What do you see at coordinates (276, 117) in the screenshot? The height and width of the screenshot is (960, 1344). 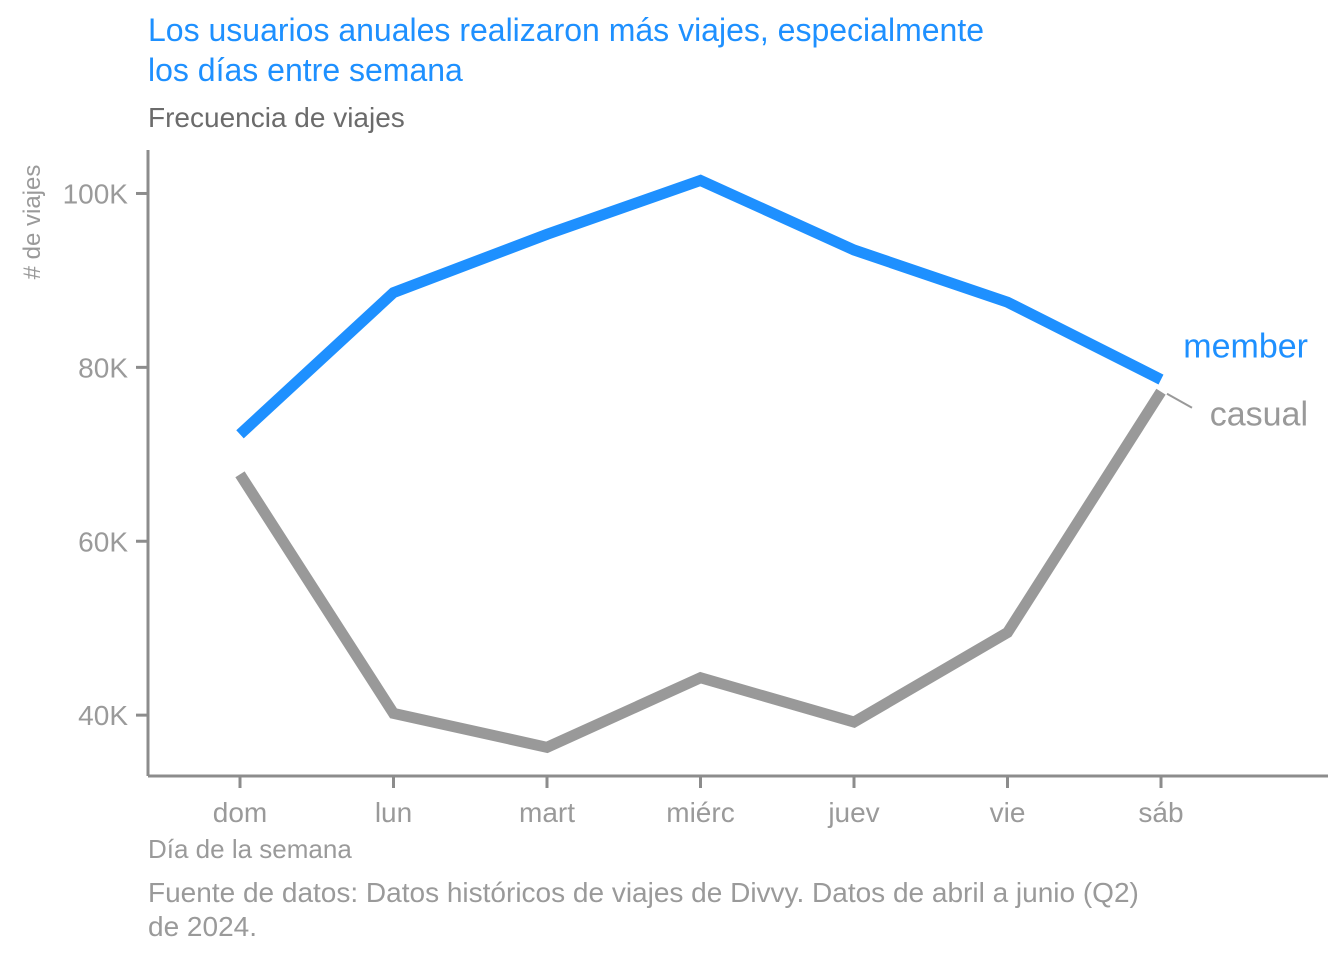 I see `chart-subtitle: Frecuencia de viajes` at bounding box center [276, 117].